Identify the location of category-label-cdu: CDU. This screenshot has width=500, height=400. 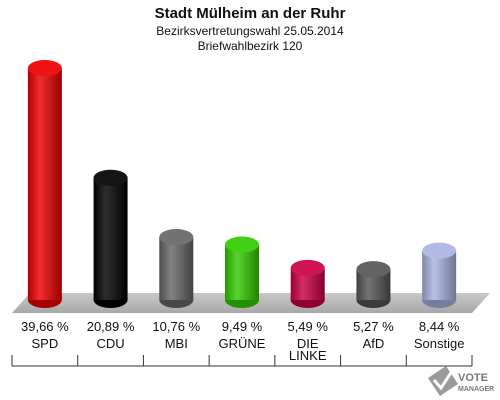
(110, 343).